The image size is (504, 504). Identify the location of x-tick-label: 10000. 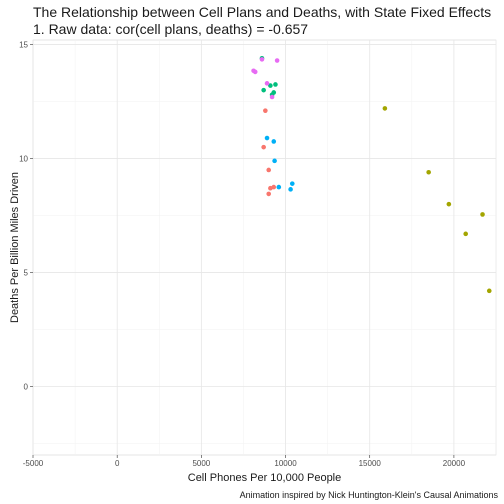
(285, 463).